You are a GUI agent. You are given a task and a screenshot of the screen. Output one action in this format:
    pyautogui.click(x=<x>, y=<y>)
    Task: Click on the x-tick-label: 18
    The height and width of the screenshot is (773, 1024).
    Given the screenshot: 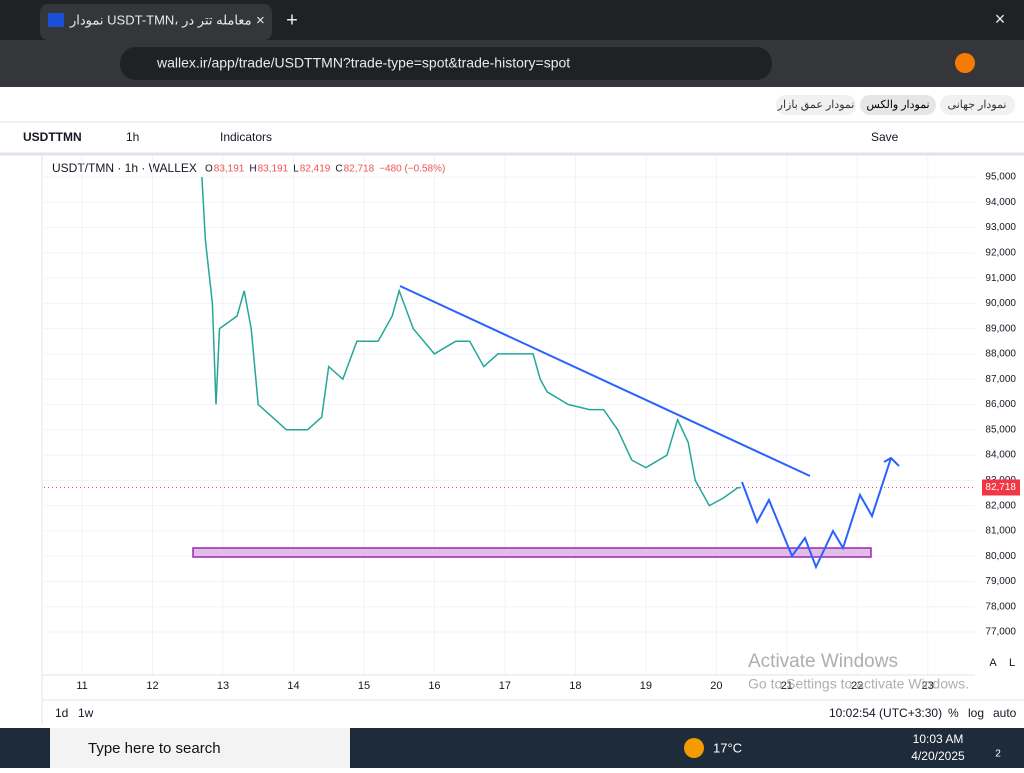 What is the action you would take?
    pyautogui.click(x=575, y=686)
    